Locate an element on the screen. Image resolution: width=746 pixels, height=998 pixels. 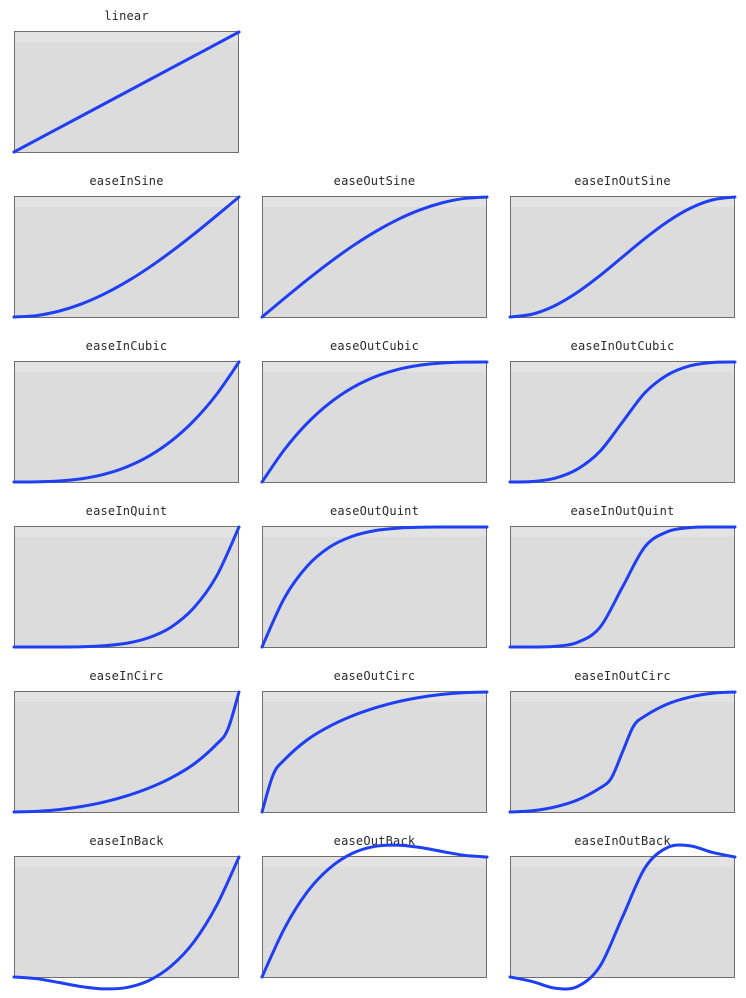
chart-panel-ease-in-sine: easeInSine is located at coordinates (128, 250).